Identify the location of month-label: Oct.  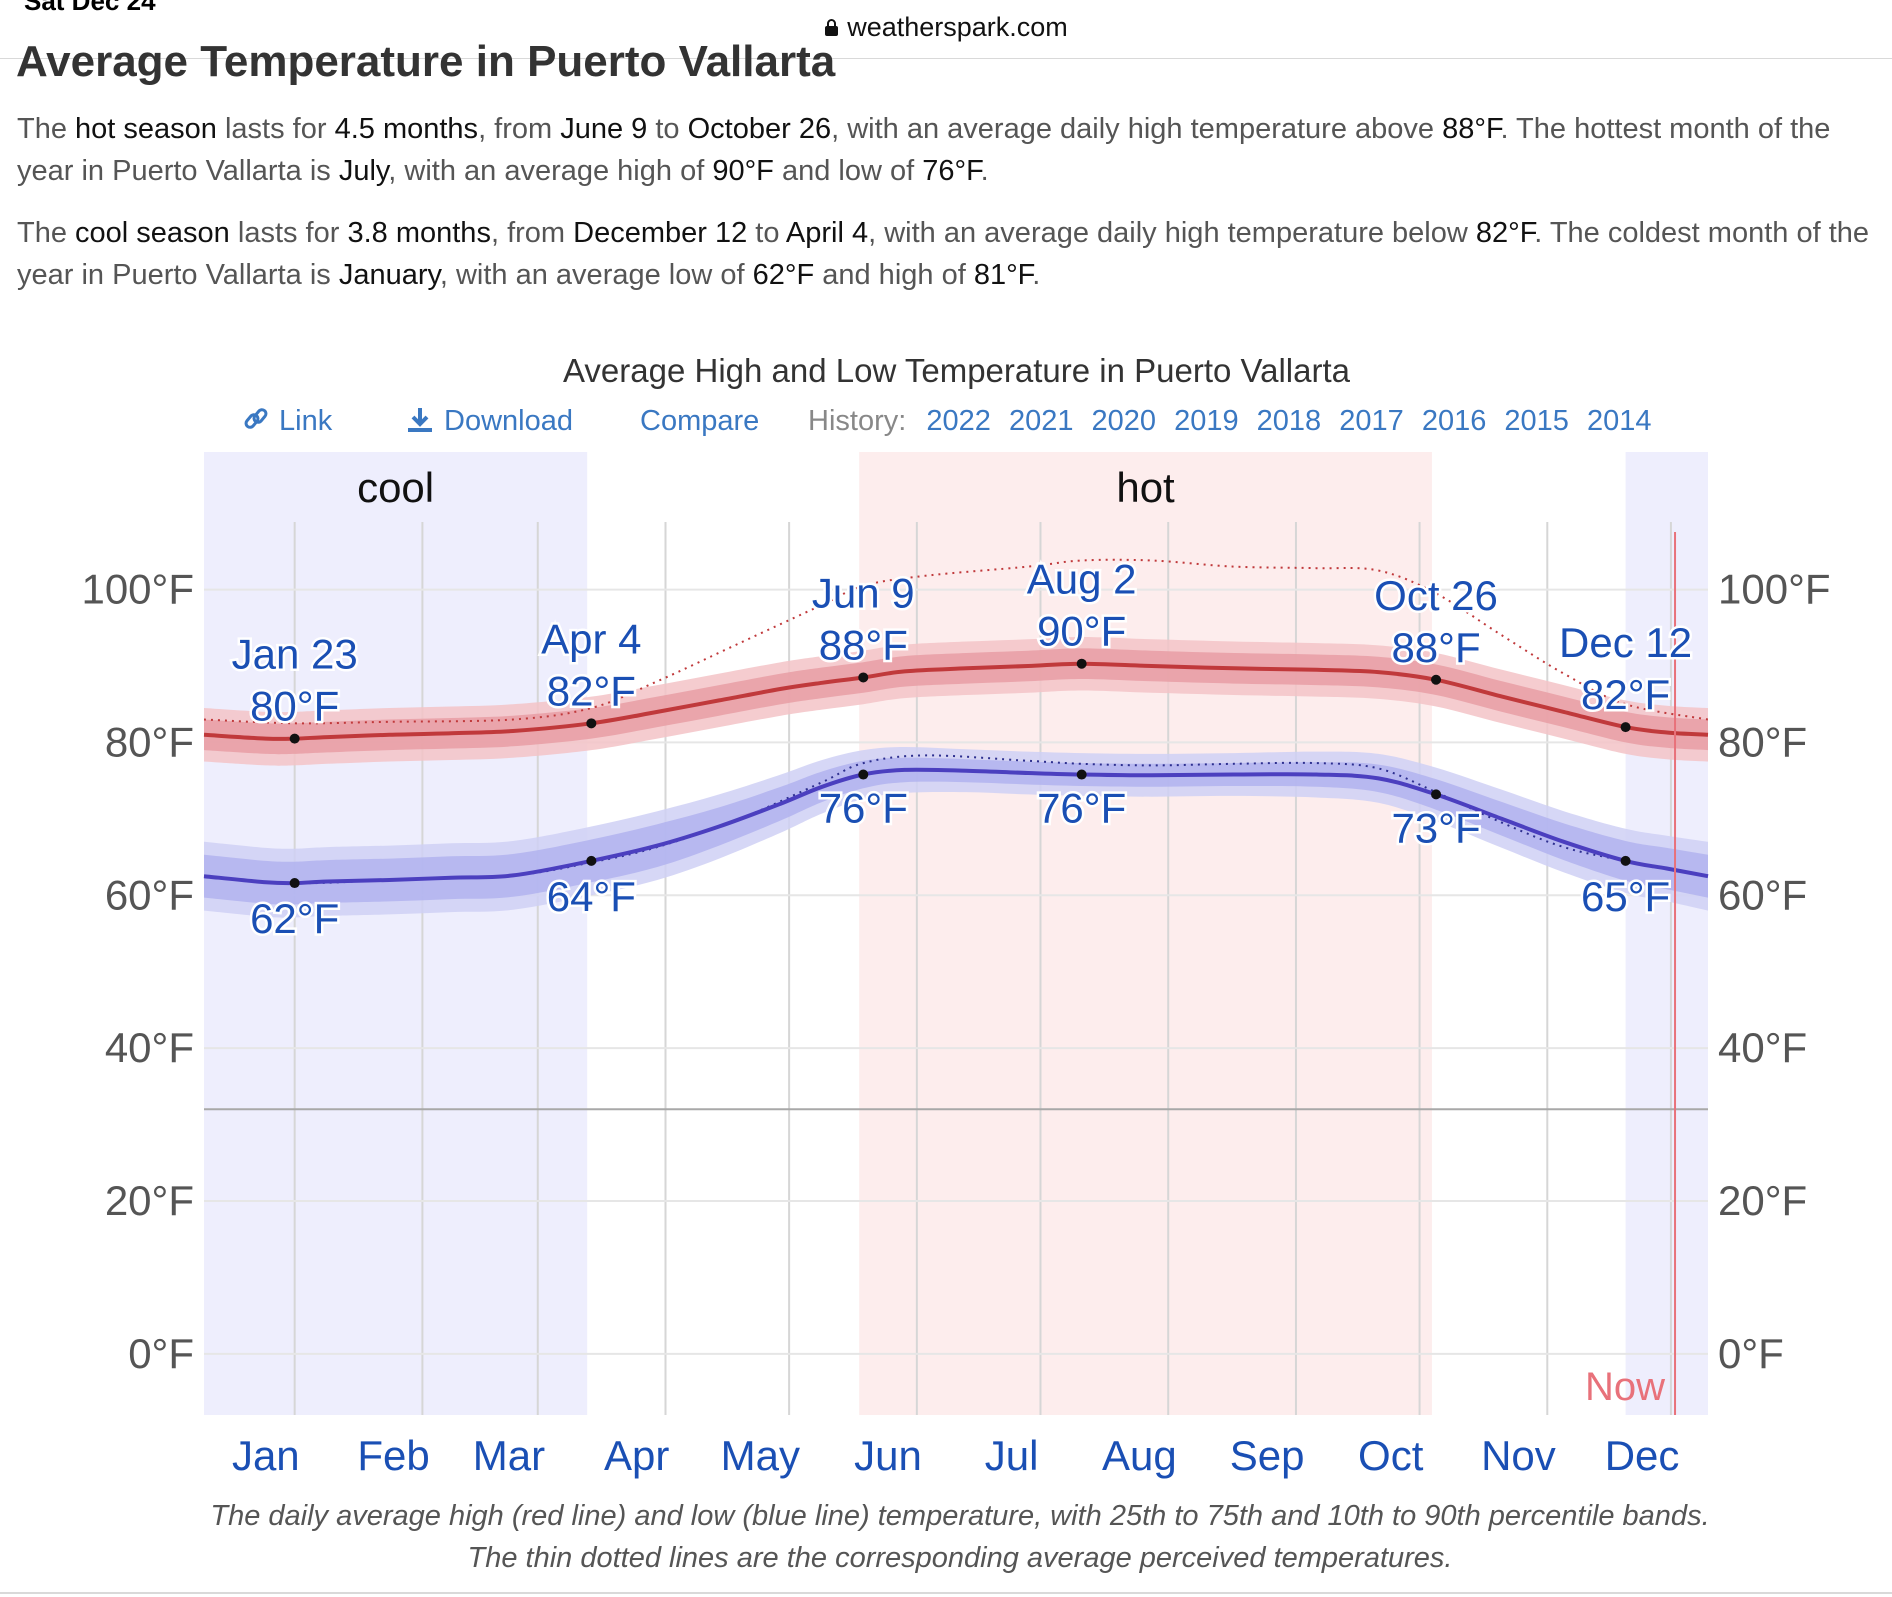
(1391, 1455).